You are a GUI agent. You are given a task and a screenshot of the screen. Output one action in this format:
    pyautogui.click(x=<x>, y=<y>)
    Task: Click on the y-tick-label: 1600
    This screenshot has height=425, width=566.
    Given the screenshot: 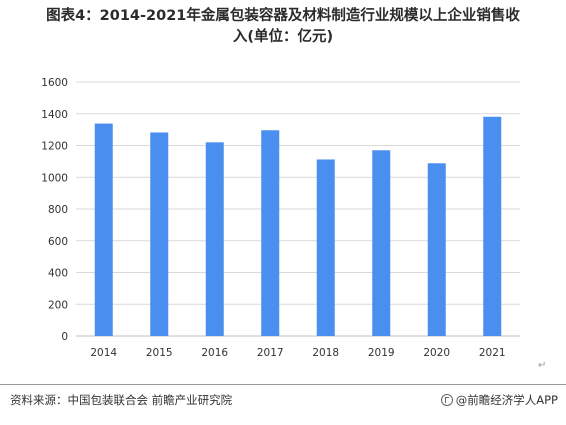 What is the action you would take?
    pyautogui.click(x=54, y=83)
    